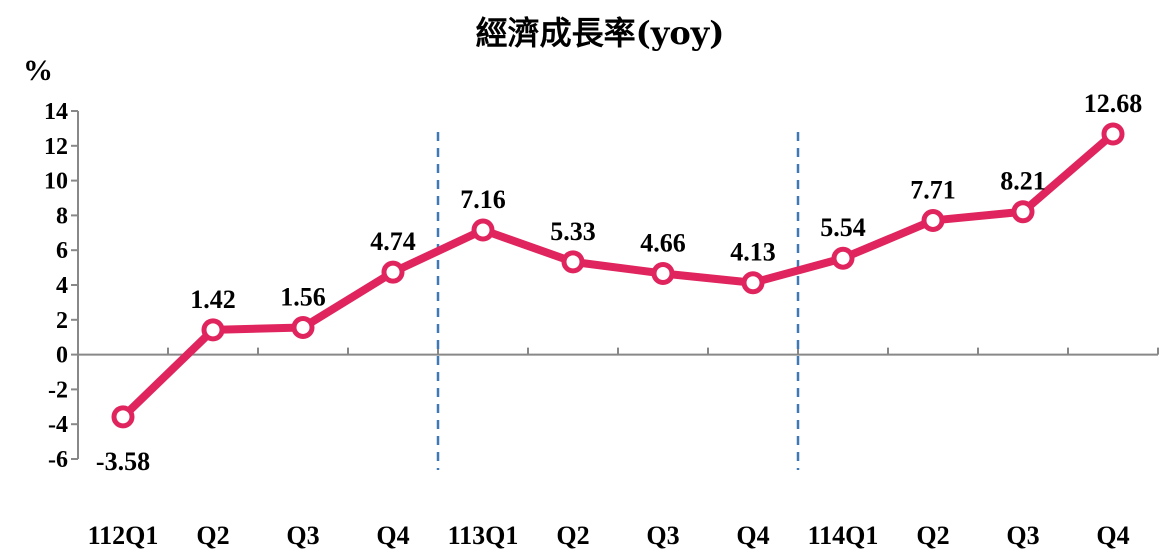  What do you see at coordinates (843, 227) in the screenshot?
I see `data-label: 5.54` at bounding box center [843, 227].